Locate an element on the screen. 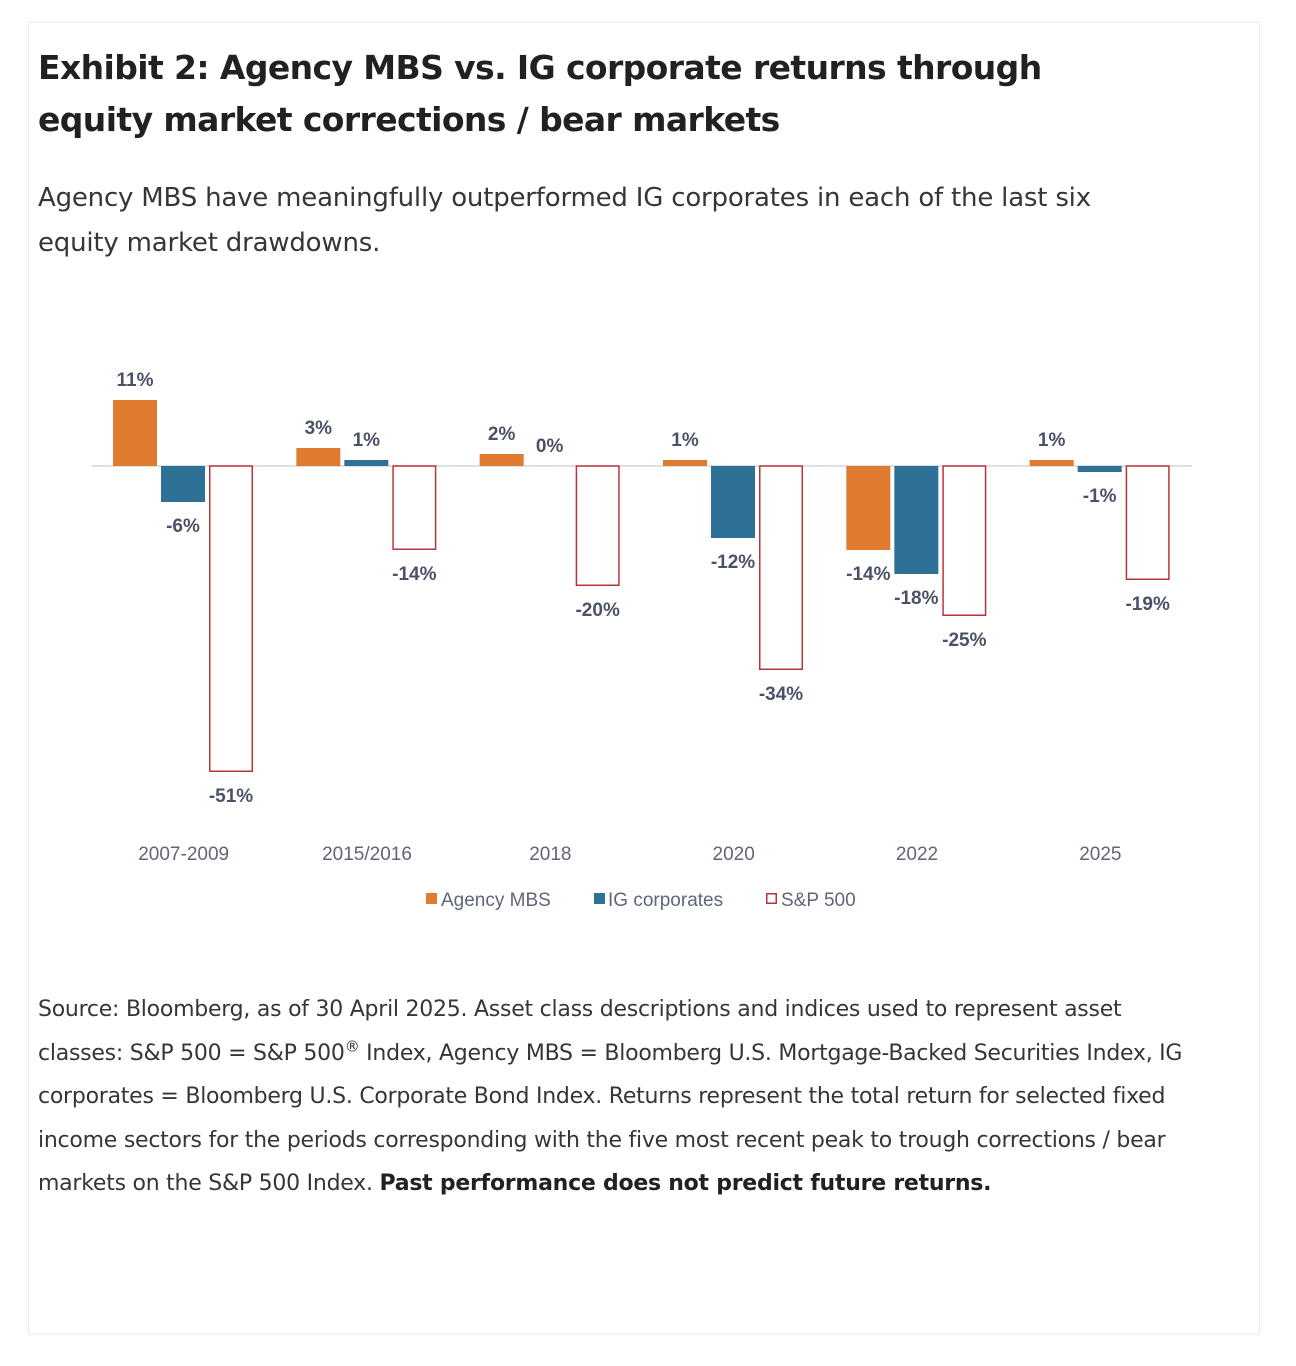 The width and height of the screenshot is (1296, 1366). legend-label-sp500: S&P 500 is located at coordinates (818, 900).